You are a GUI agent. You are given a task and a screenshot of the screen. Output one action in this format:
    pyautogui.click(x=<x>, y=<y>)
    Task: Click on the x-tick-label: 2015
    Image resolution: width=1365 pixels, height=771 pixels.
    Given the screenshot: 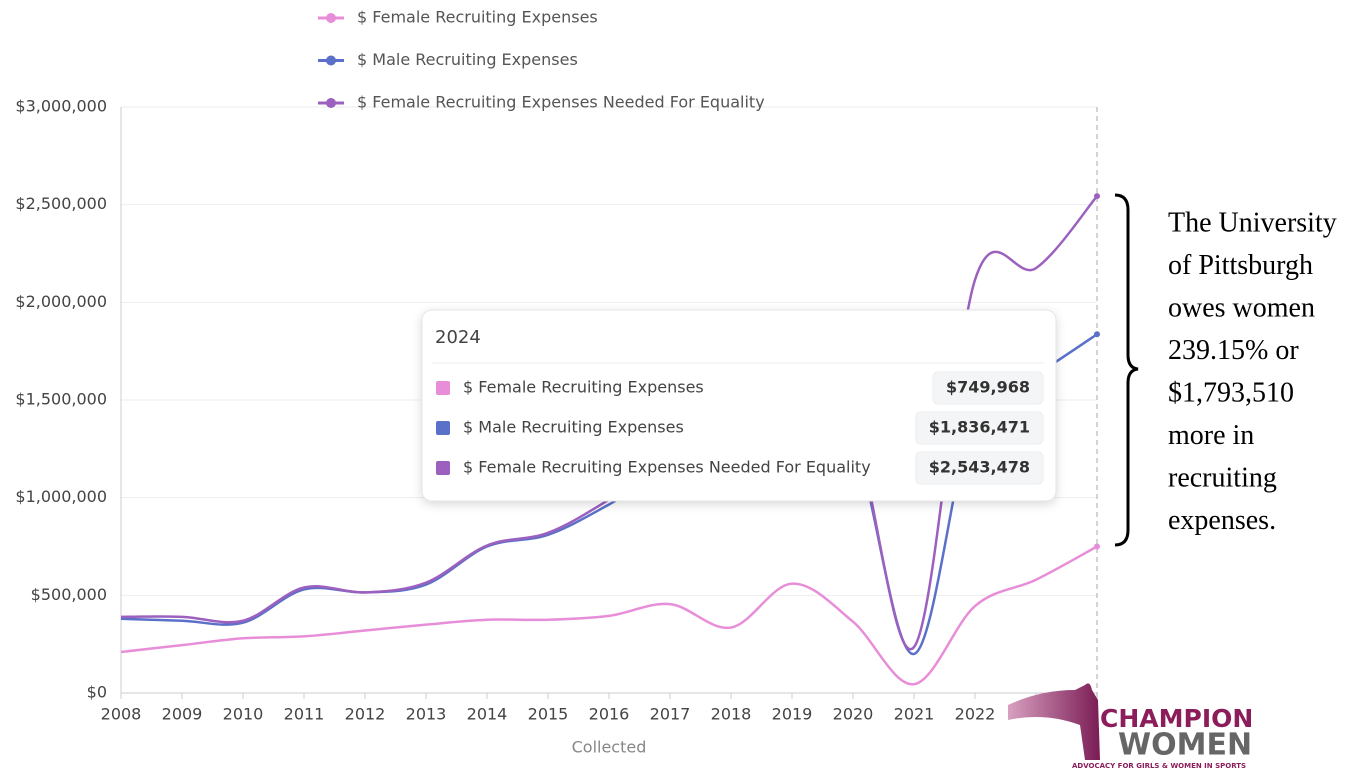 What is the action you would take?
    pyautogui.click(x=548, y=714)
    